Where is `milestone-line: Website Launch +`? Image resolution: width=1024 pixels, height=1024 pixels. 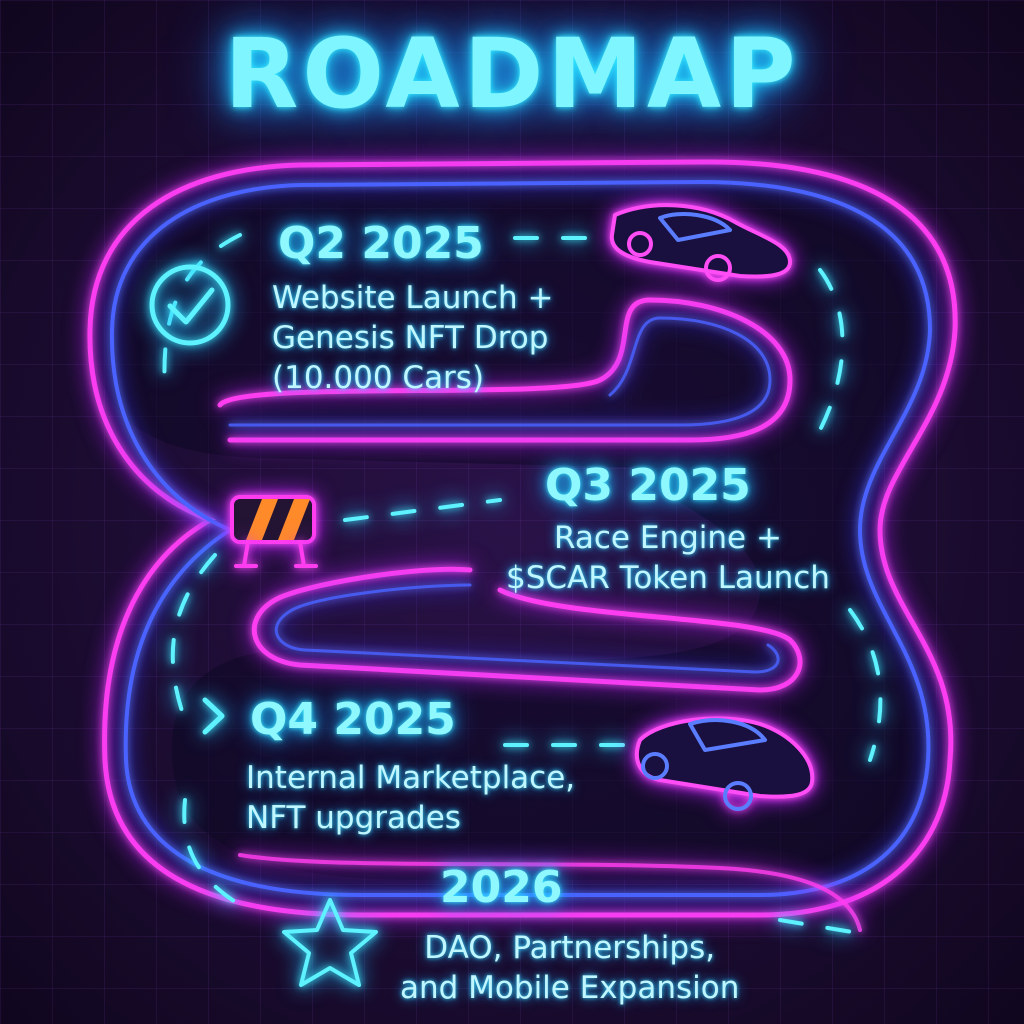
milestone-line: Website Launch + is located at coordinates (413, 298).